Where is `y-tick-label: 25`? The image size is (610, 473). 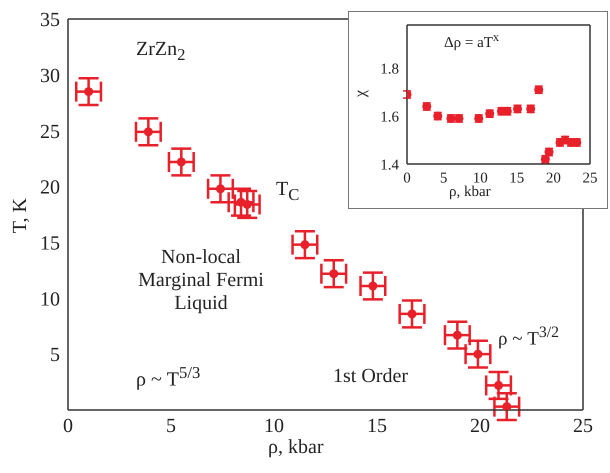 y-tick-label: 25 is located at coordinates (50, 131).